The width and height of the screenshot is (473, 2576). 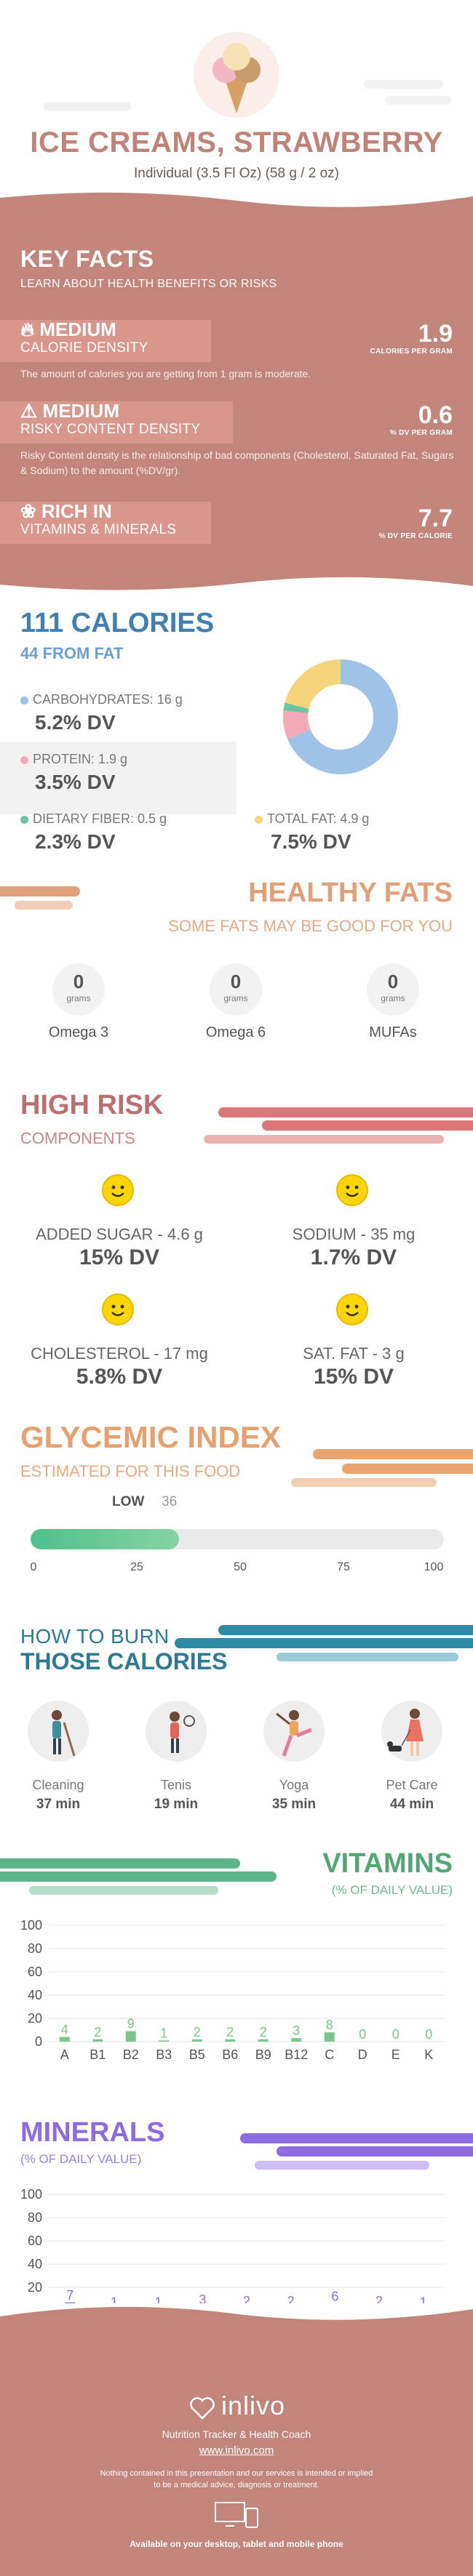 I want to click on pet-care-minutes: 44 min, so click(x=411, y=1805).